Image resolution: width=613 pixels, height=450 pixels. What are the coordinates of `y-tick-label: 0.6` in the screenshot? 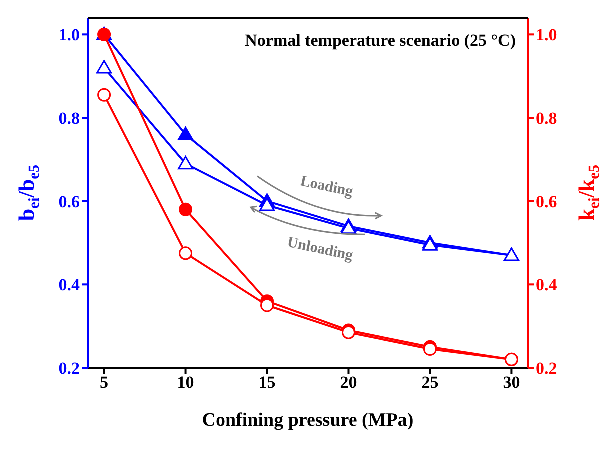 It's located at (69, 202).